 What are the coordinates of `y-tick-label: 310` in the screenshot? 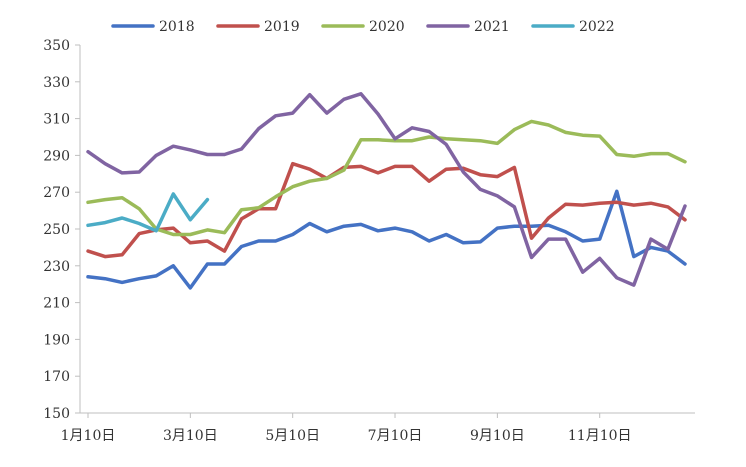 It's located at (56, 120).